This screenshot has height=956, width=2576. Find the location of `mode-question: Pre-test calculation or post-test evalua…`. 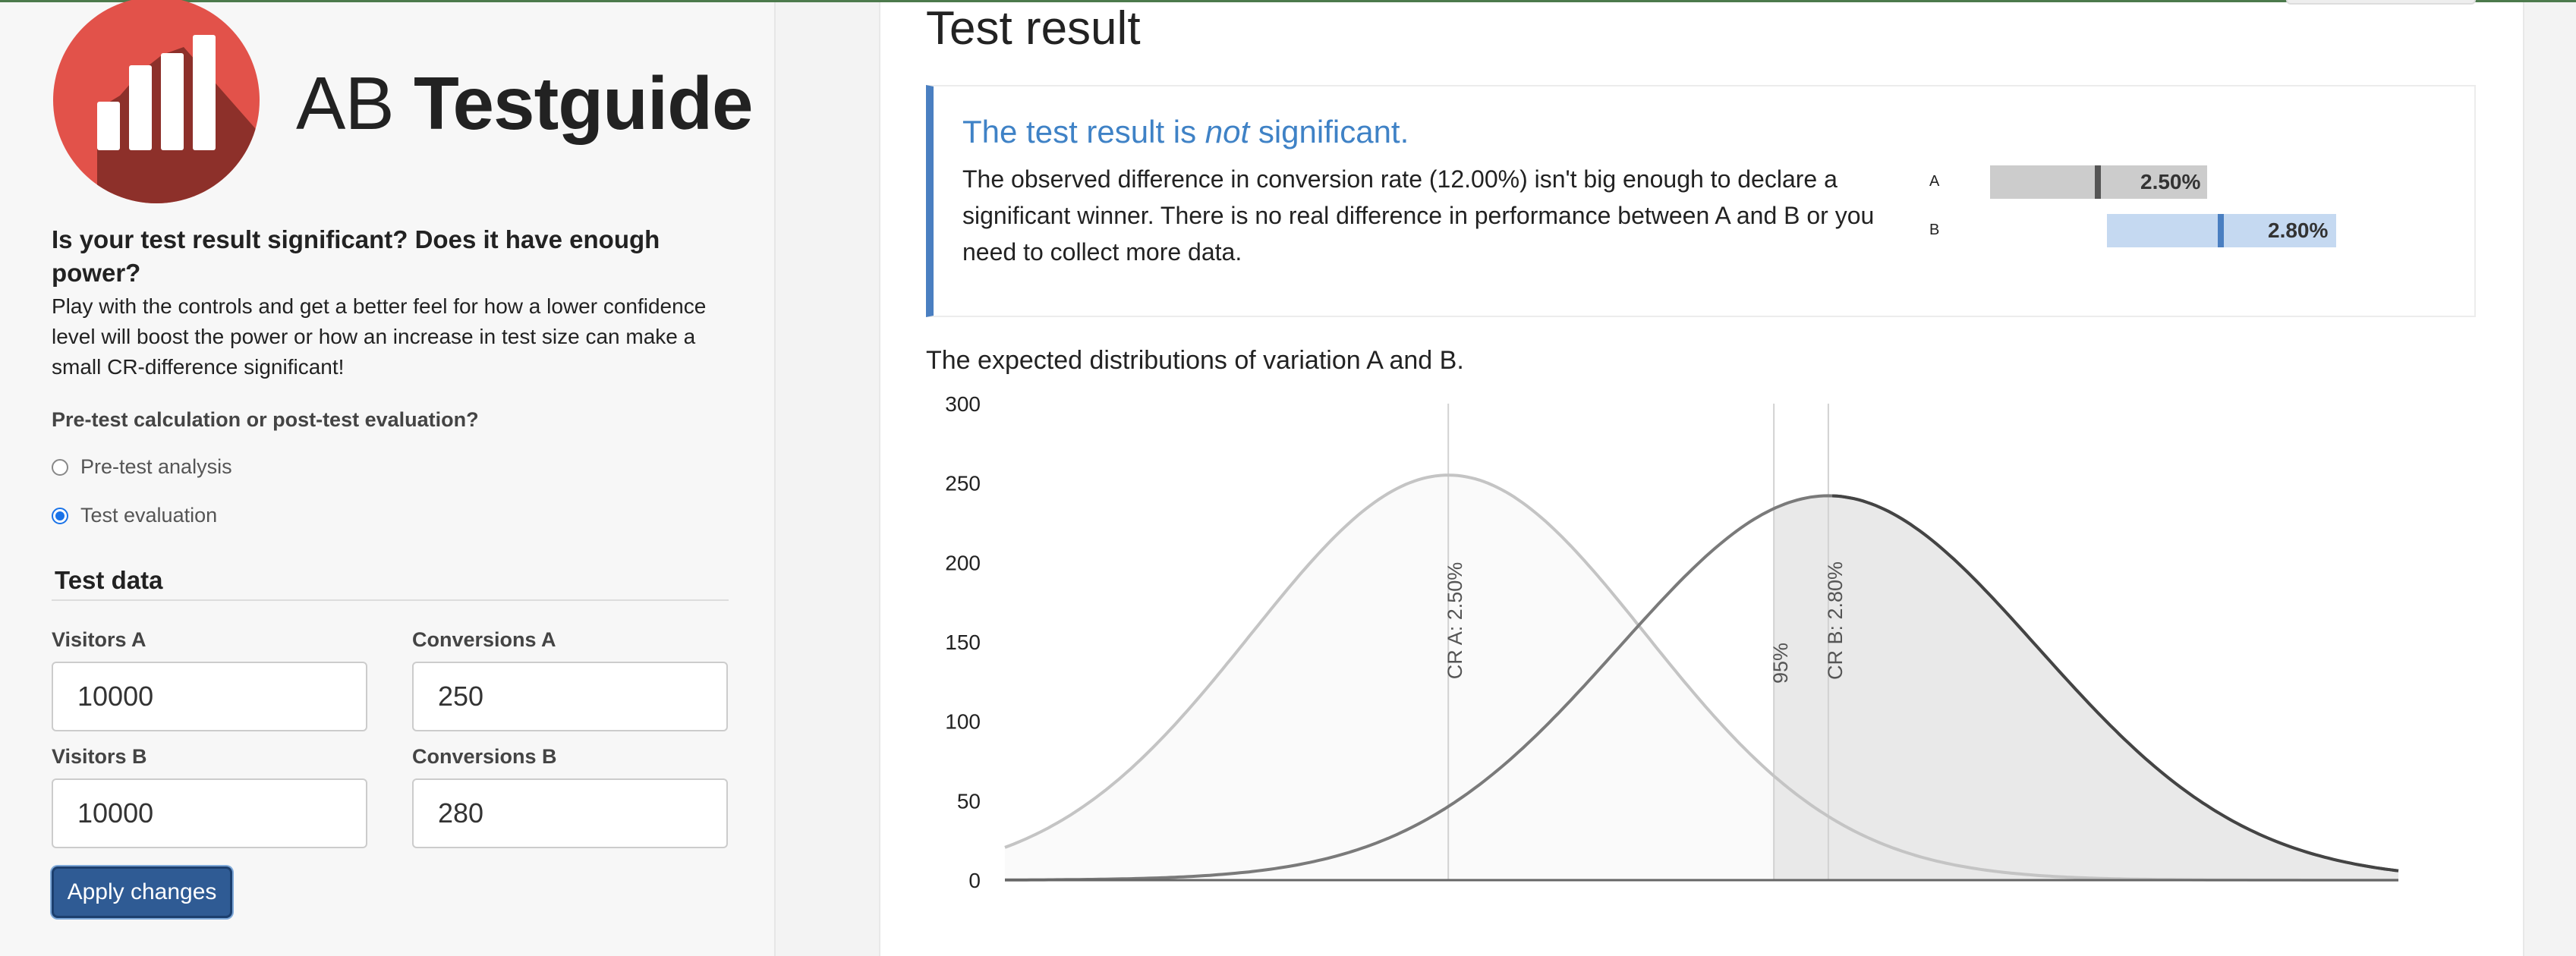

mode-question: Pre-test calculation or post-test evalua… is located at coordinates (265, 419).